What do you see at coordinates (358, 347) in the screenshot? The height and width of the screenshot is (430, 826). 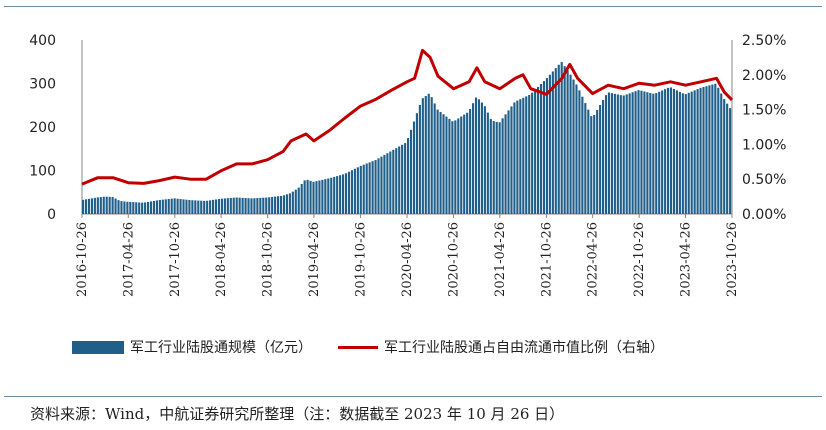 I see `legend-swatch-line` at bounding box center [358, 347].